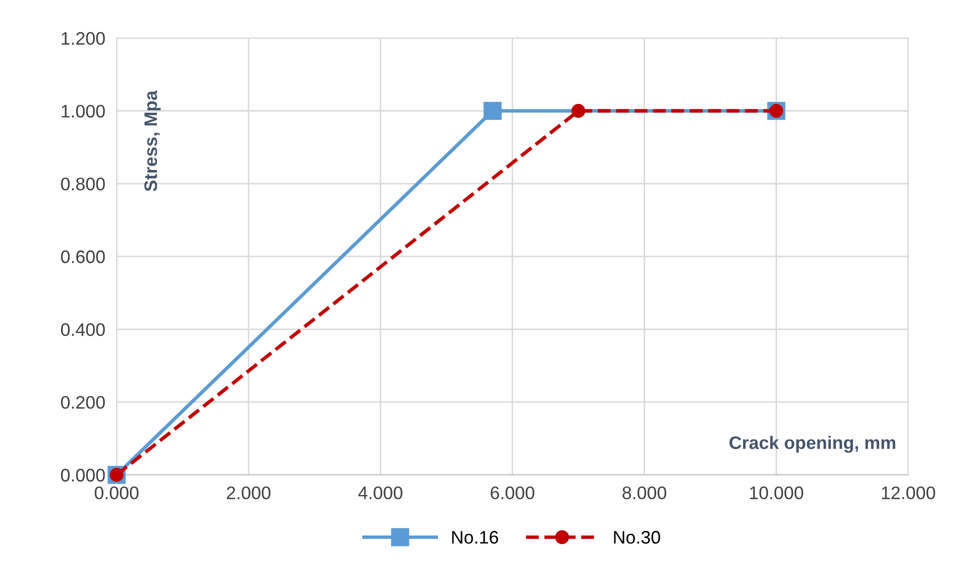 This screenshot has width=956, height=577. I want to click on x-tick-label: 2.000, so click(248, 493).